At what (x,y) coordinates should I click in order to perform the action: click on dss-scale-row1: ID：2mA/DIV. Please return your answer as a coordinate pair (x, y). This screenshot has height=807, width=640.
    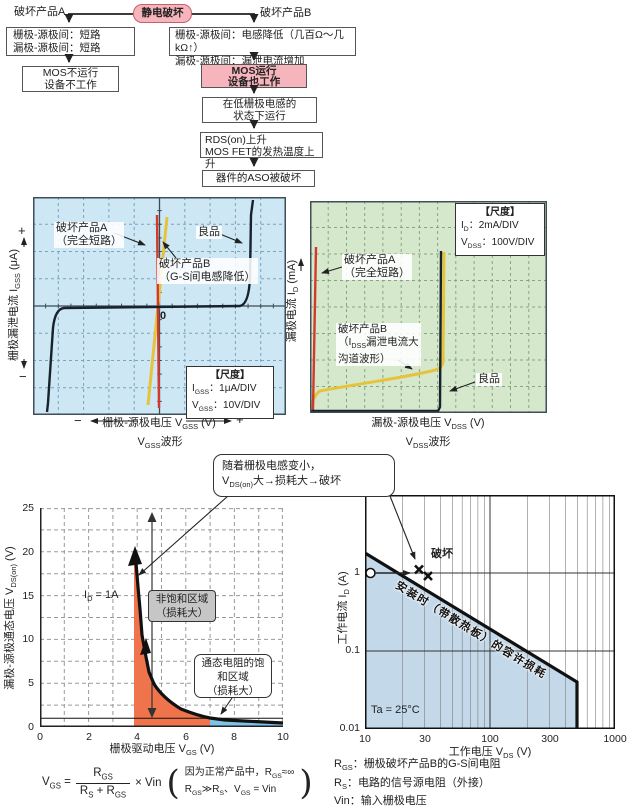
    Looking at the image, I should click on (490, 226).